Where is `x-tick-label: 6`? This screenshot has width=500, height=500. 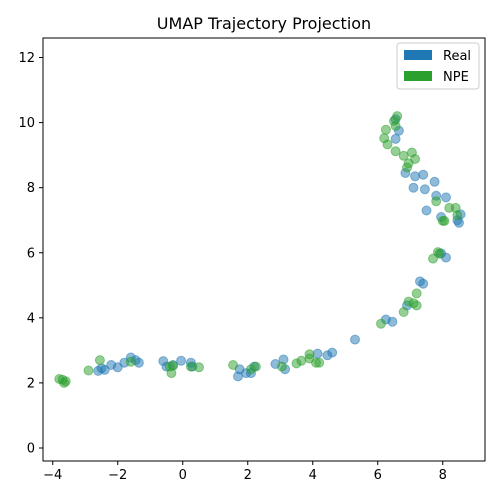
x-tick-label: 6 is located at coordinates (378, 475).